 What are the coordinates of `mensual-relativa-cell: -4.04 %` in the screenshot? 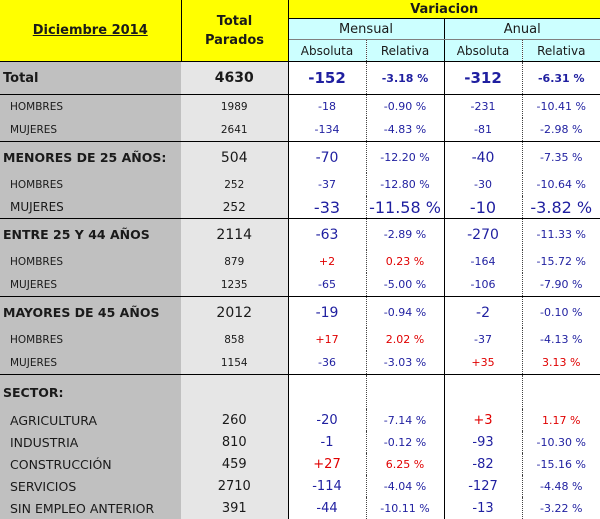 It's located at (404, 486).